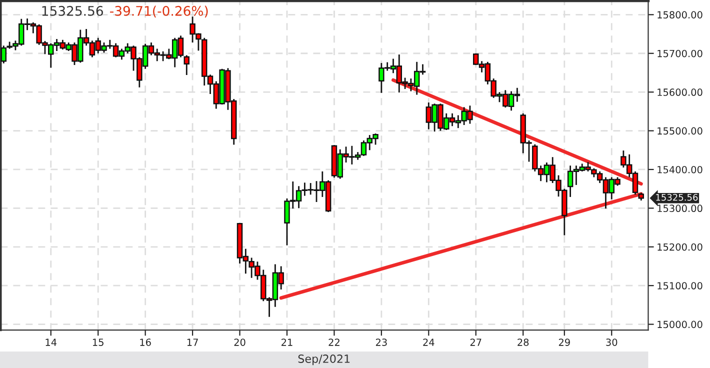 The image size is (710, 368). Describe the element at coordinates (159, 12) in the screenshot. I see `chart-subtitle: -39.71(-0.26%)` at that location.